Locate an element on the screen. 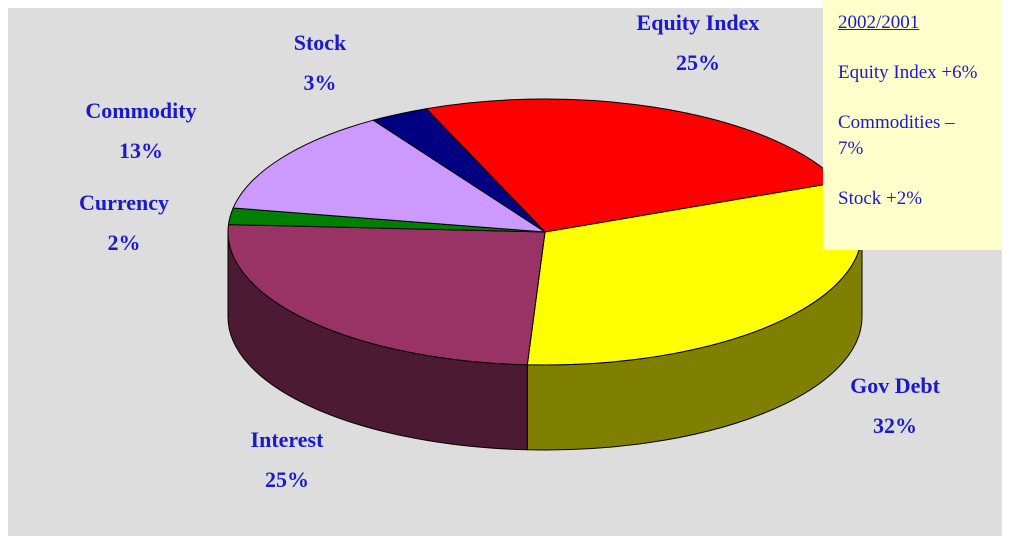  slice-value-label: 32% is located at coordinates (895, 425).